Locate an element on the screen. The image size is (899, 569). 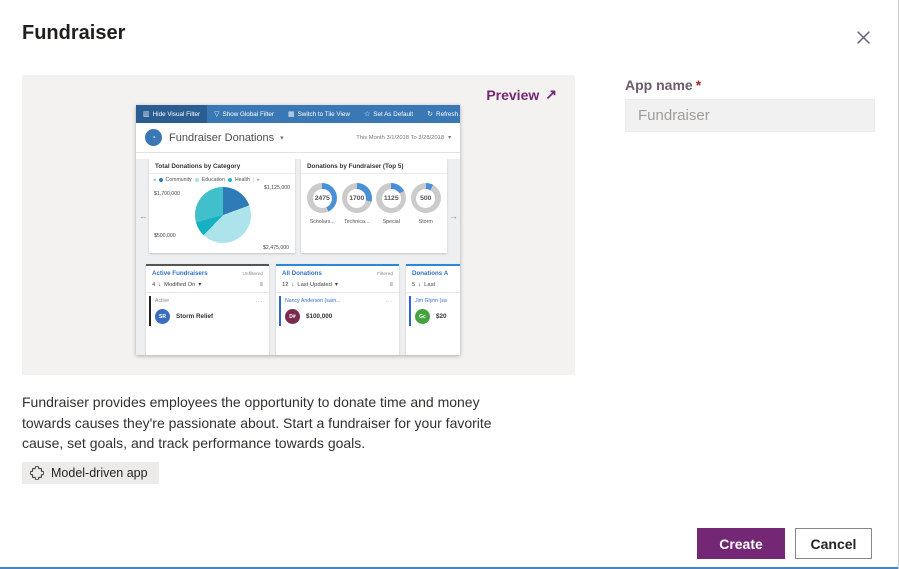
window-bottom-edge is located at coordinates (449, 568).